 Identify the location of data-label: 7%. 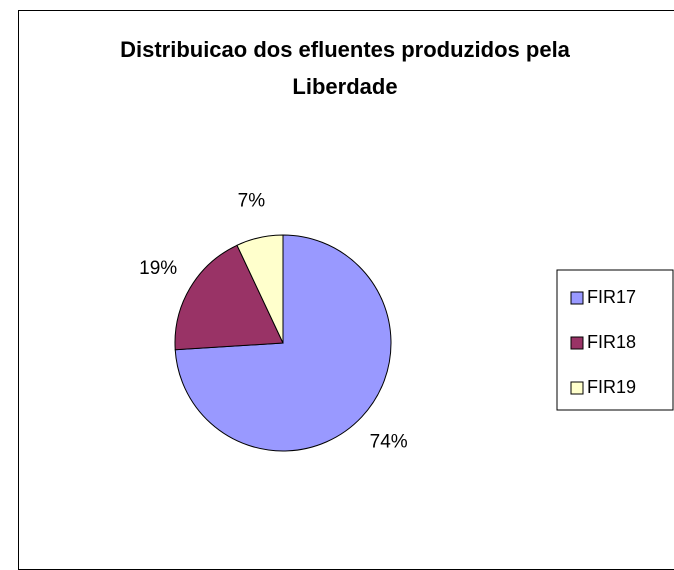
(252, 201).